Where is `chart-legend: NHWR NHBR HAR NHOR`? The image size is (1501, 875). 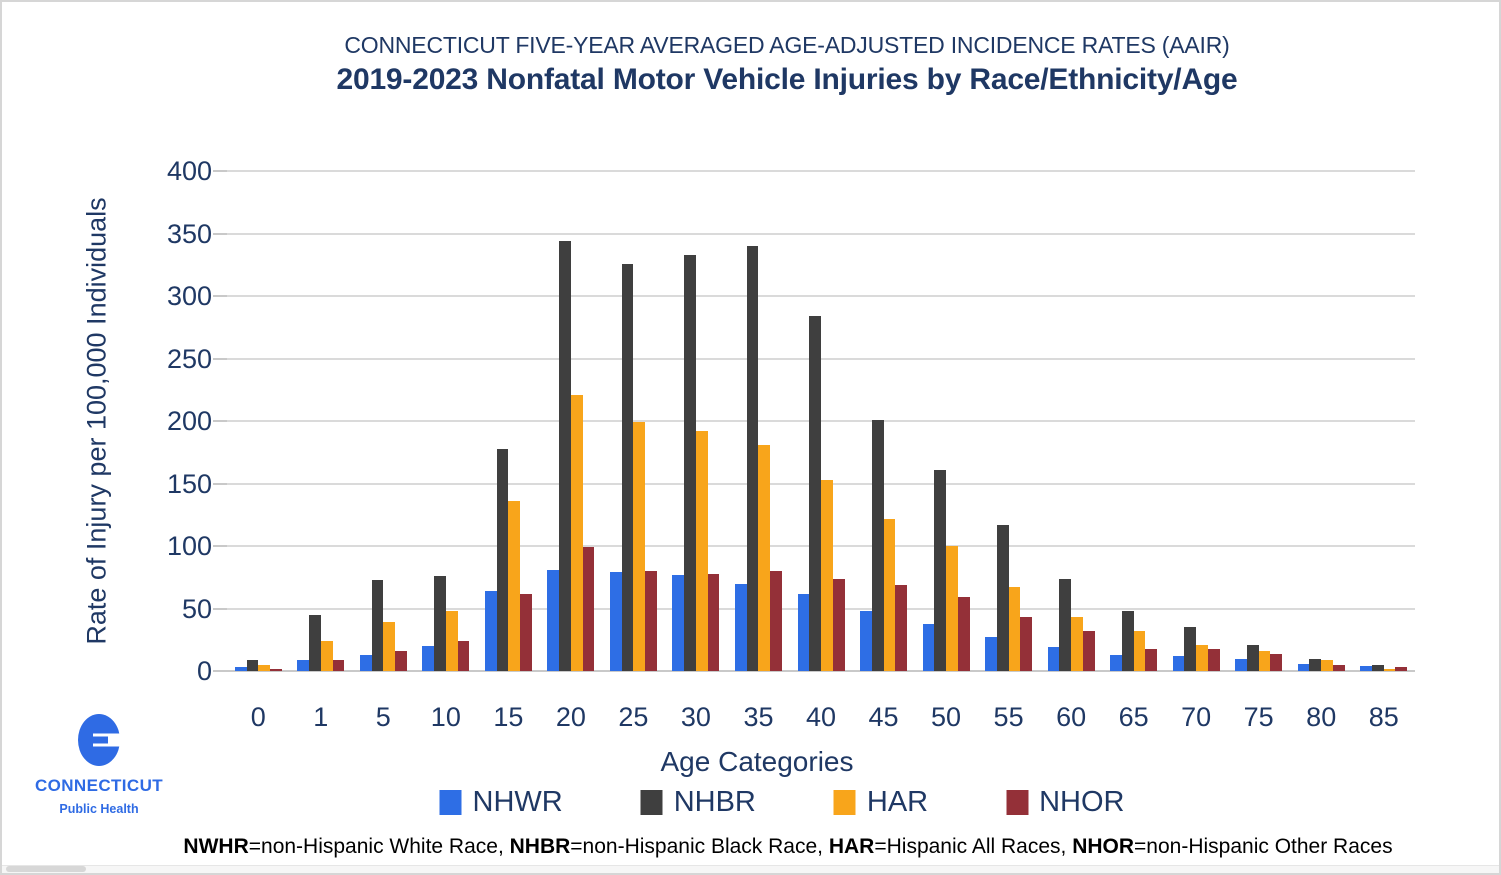
chart-legend: NHWR NHBR HAR NHOR is located at coordinates (782, 802).